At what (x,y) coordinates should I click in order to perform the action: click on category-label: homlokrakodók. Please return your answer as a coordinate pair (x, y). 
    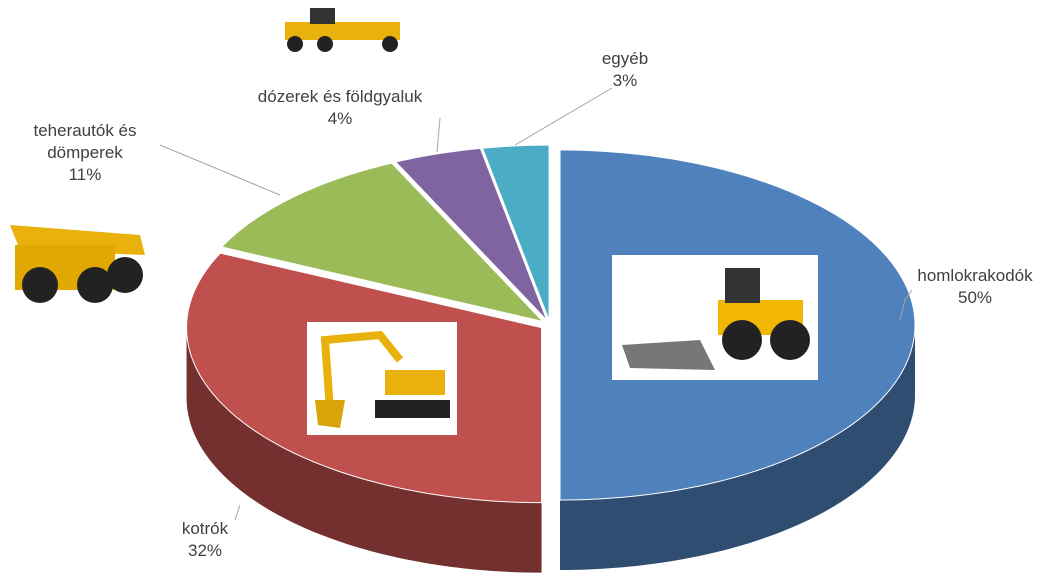
    Looking at the image, I should click on (975, 275).